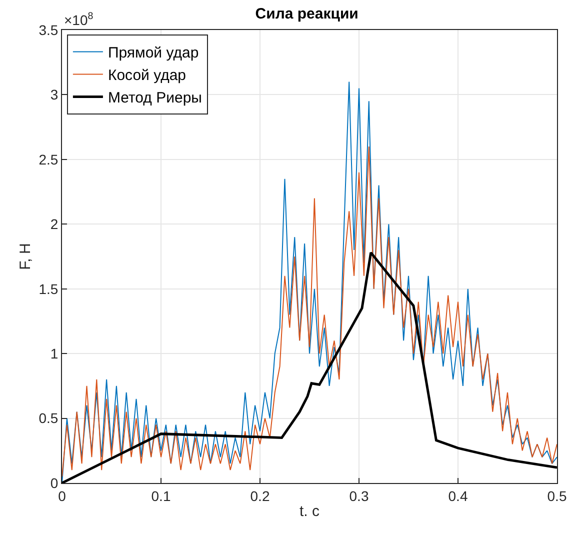 This screenshot has height=533, width=579. I want to click on x-tick-label: 0.1, so click(161, 496).